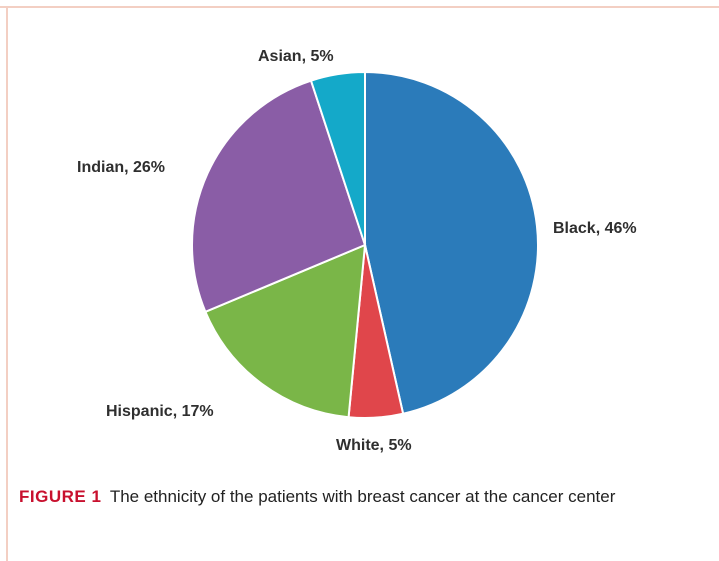 The height and width of the screenshot is (561, 719). What do you see at coordinates (121, 167) in the screenshot?
I see `slice-label-indian: Indian, 26%` at bounding box center [121, 167].